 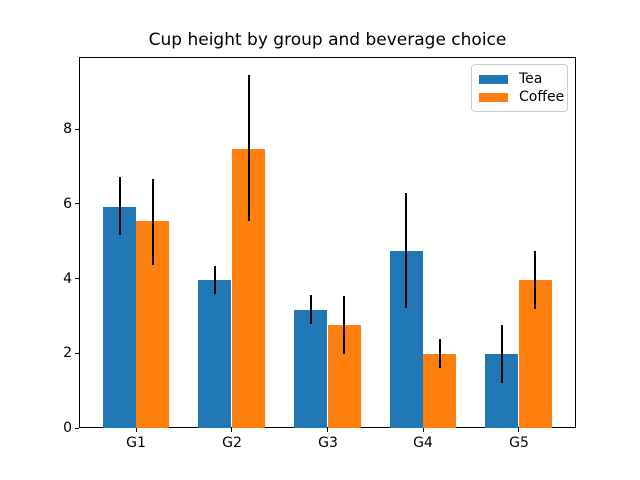 I want to click on legend-swatch-tea-icon, so click(x=493, y=79).